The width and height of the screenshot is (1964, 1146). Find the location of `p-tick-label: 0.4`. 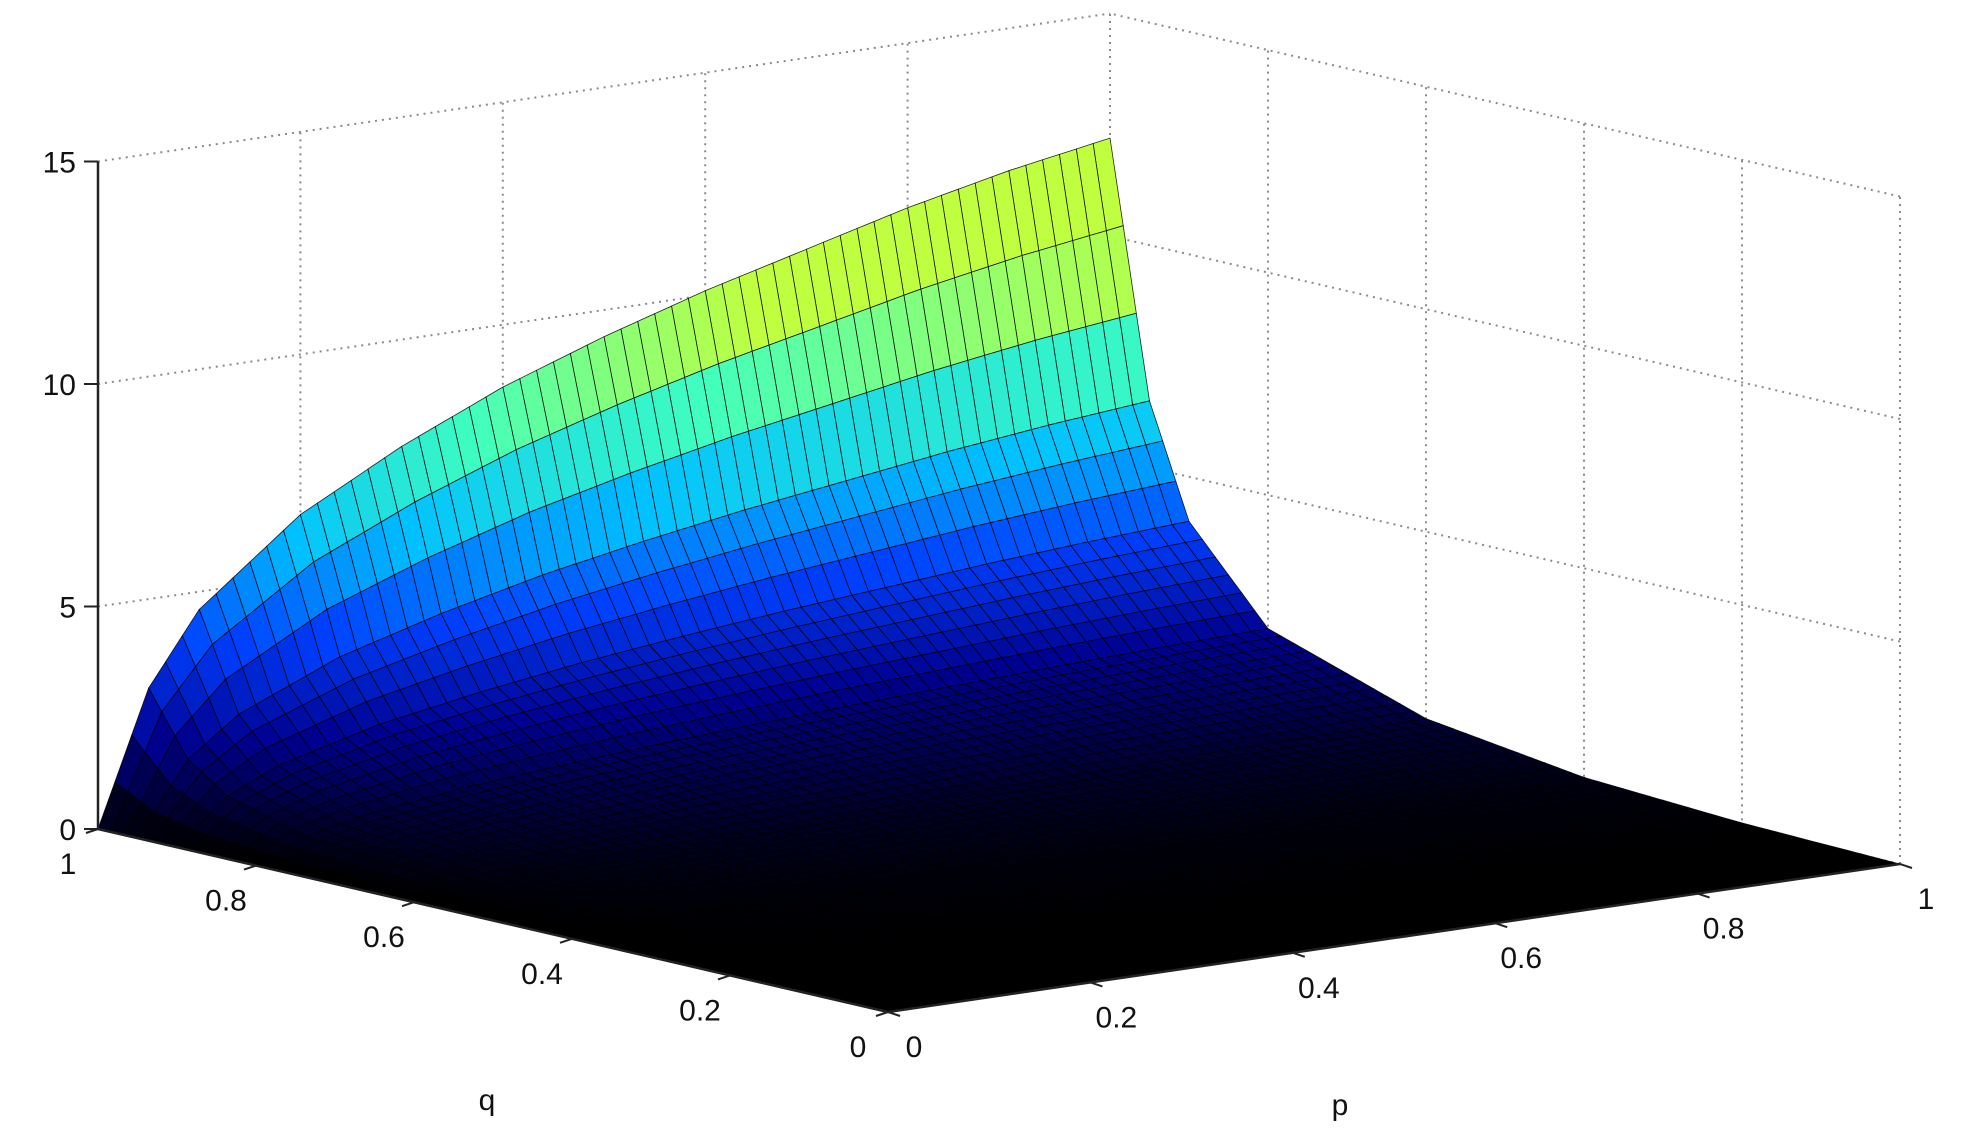

p-tick-label: 0.4 is located at coordinates (1319, 988).